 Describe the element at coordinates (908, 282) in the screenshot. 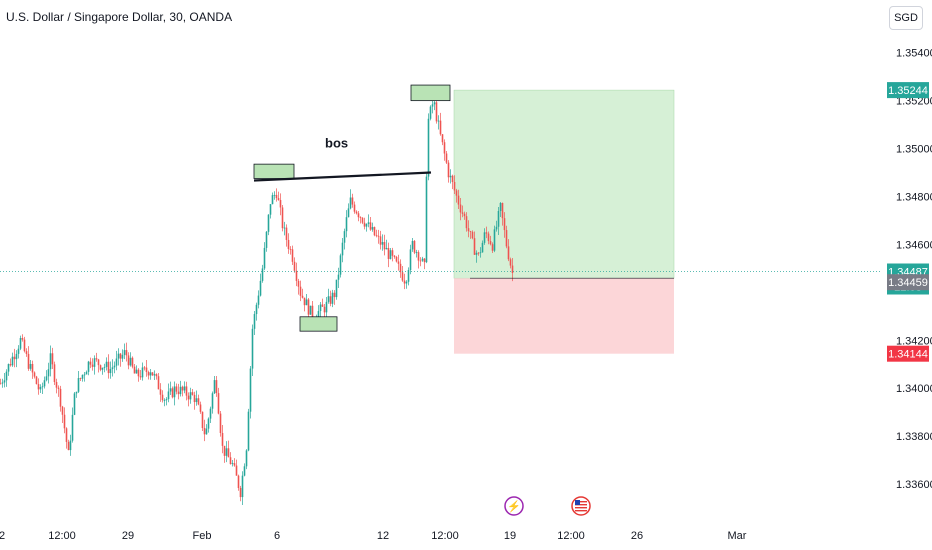

I see `price-badge` at that location.